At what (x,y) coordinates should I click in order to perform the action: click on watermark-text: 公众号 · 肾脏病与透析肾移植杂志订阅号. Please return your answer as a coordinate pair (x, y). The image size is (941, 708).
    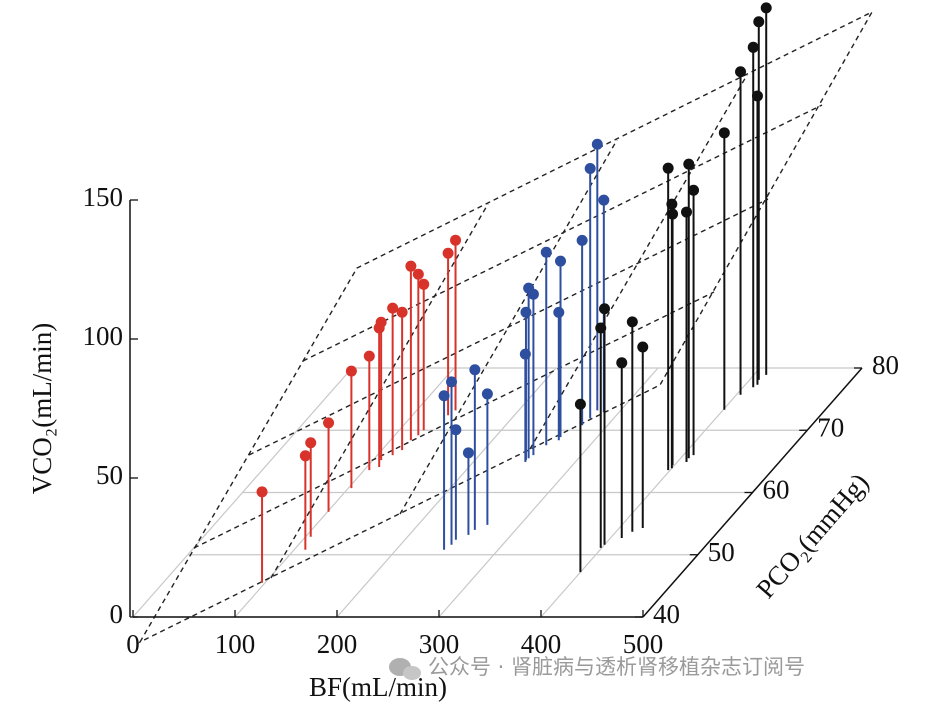
    Looking at the image, I should click on (616, 667).